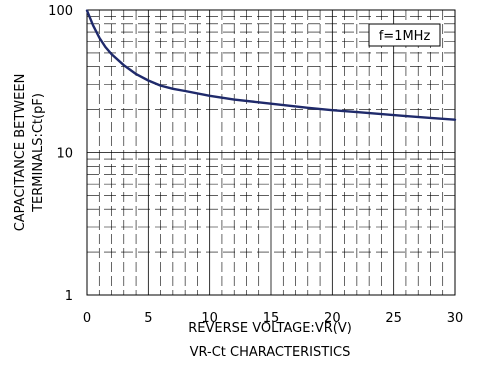 Image resolution: width=478 pixels, height=365 pixels. Describe the element at coordinates (332, 318) in the screenshot. I see `x-tick-label: 20` at that location.